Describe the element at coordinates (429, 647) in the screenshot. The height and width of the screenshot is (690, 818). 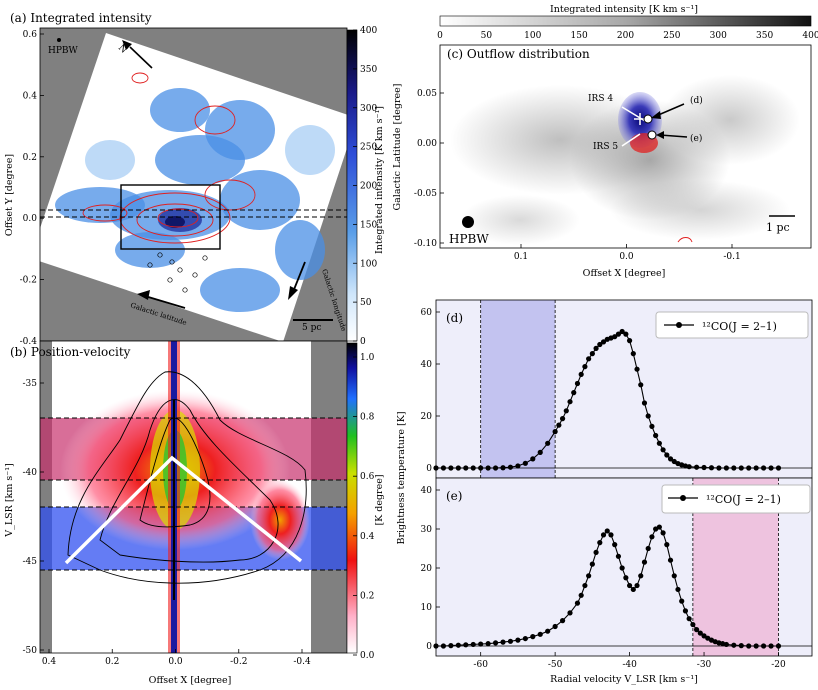
I see `panel-e-ytick: 0` at that location.